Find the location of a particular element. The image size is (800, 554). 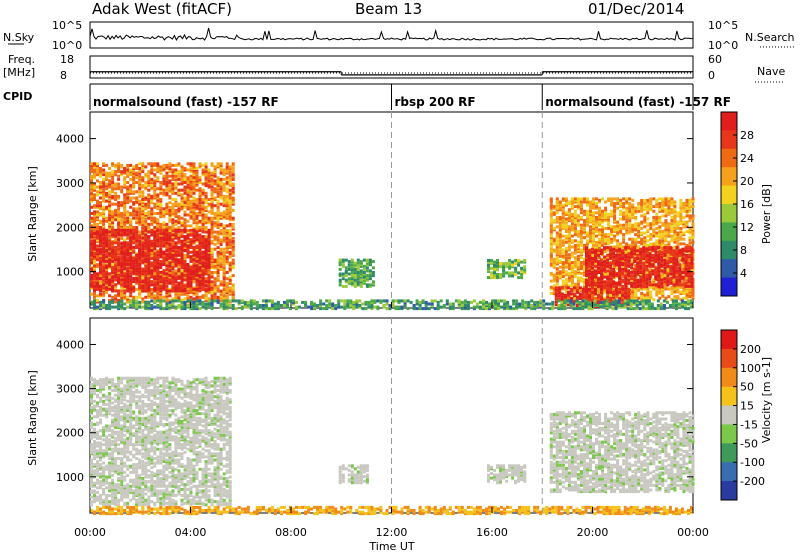

nsky-line is located at coordinates (391, 34).